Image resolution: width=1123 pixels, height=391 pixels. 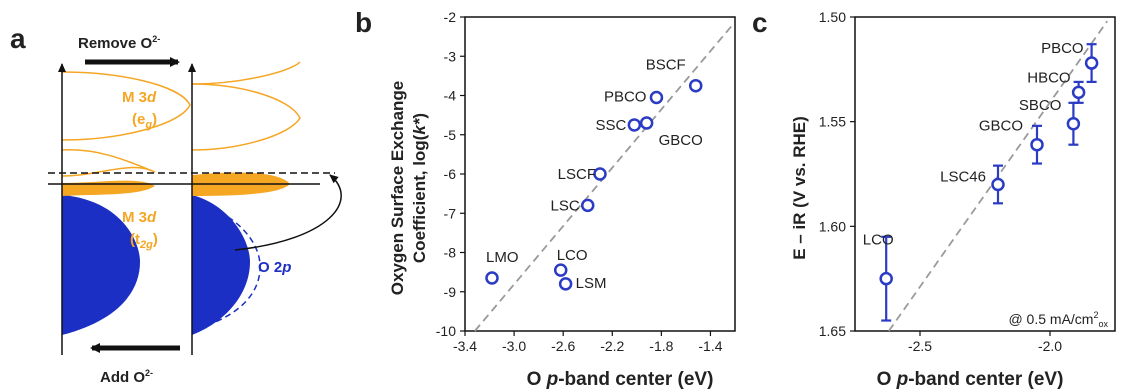 I want to click on x-tick-label: -1.4, so click(x=710, y=346).